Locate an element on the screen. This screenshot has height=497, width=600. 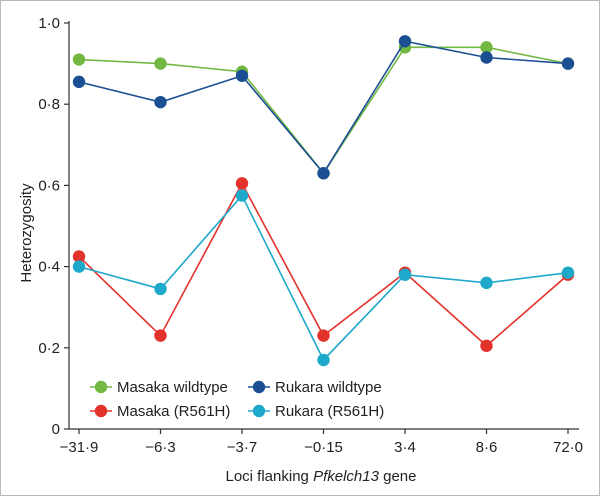
x-tick-label: 3·4 is located at coordinates (405, 447).